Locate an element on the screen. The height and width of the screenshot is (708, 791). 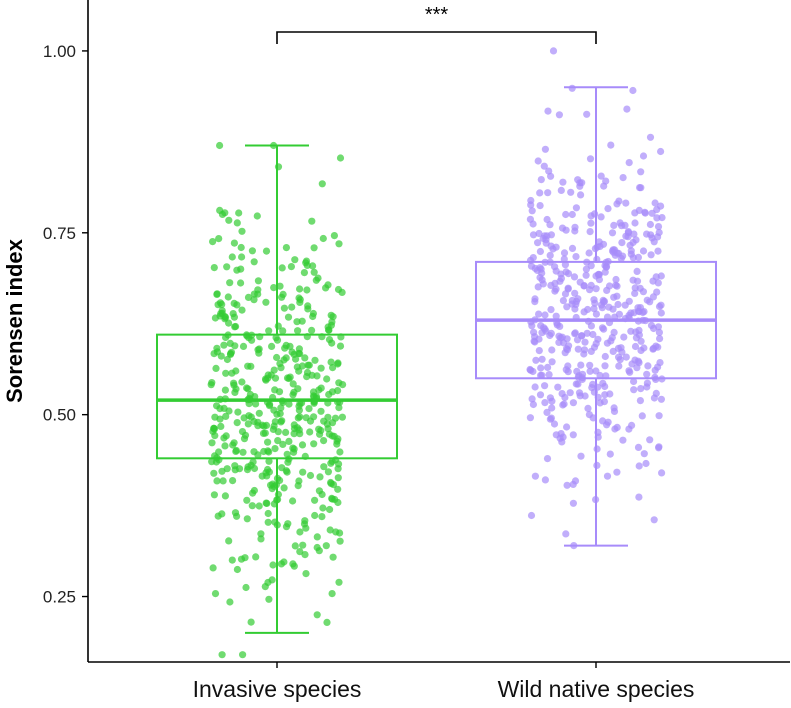
significance-bracket-line is located at coordinates (436, 37).